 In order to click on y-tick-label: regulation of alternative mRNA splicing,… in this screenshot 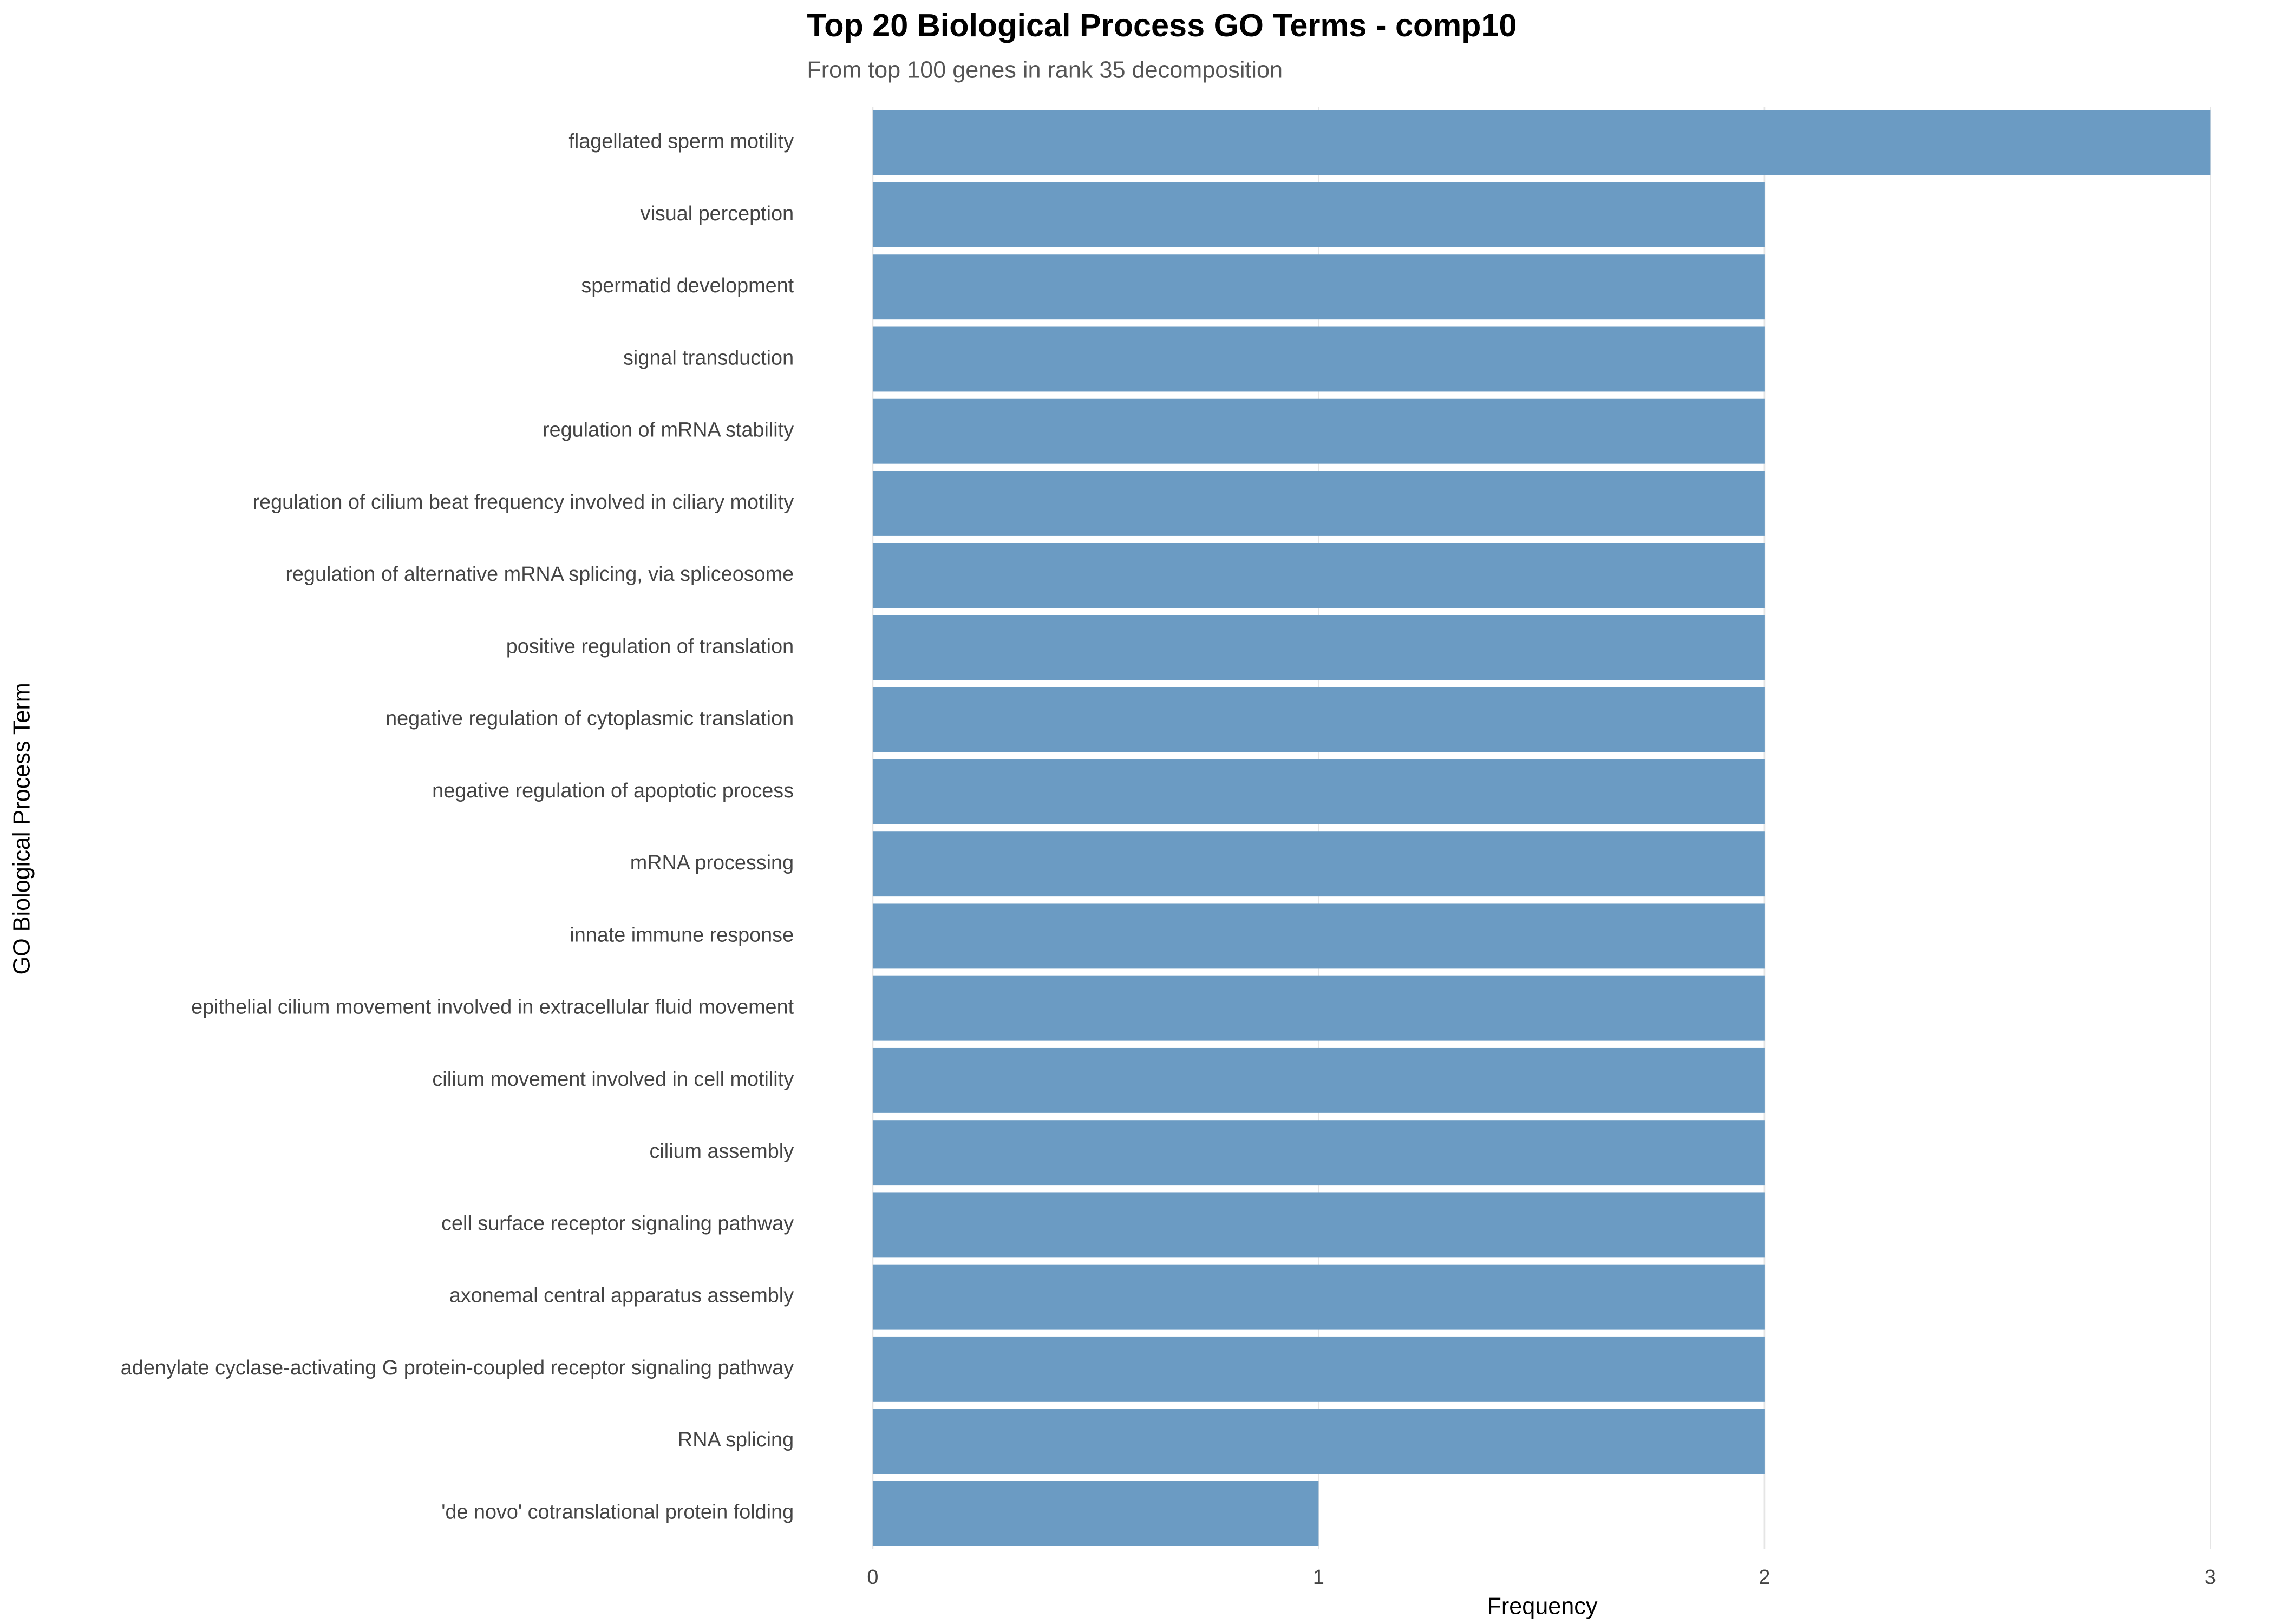, I will do `click(540, 574)`.